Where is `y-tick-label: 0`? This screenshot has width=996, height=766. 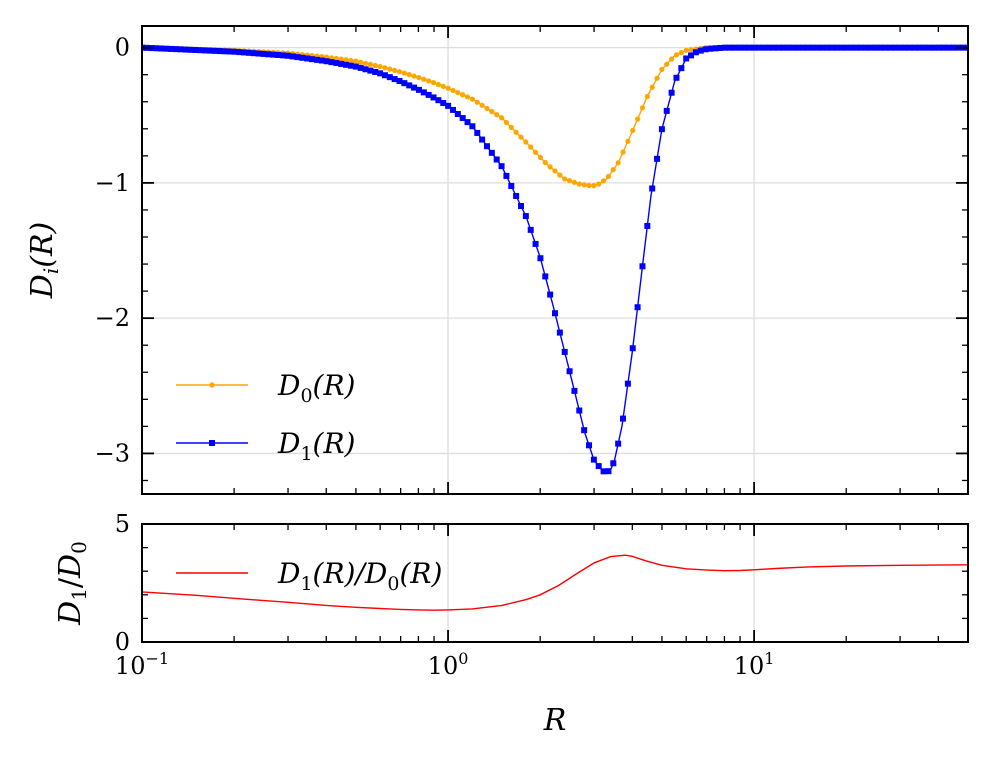 y-tick-label: 0 is located at coordinates (122, 642).